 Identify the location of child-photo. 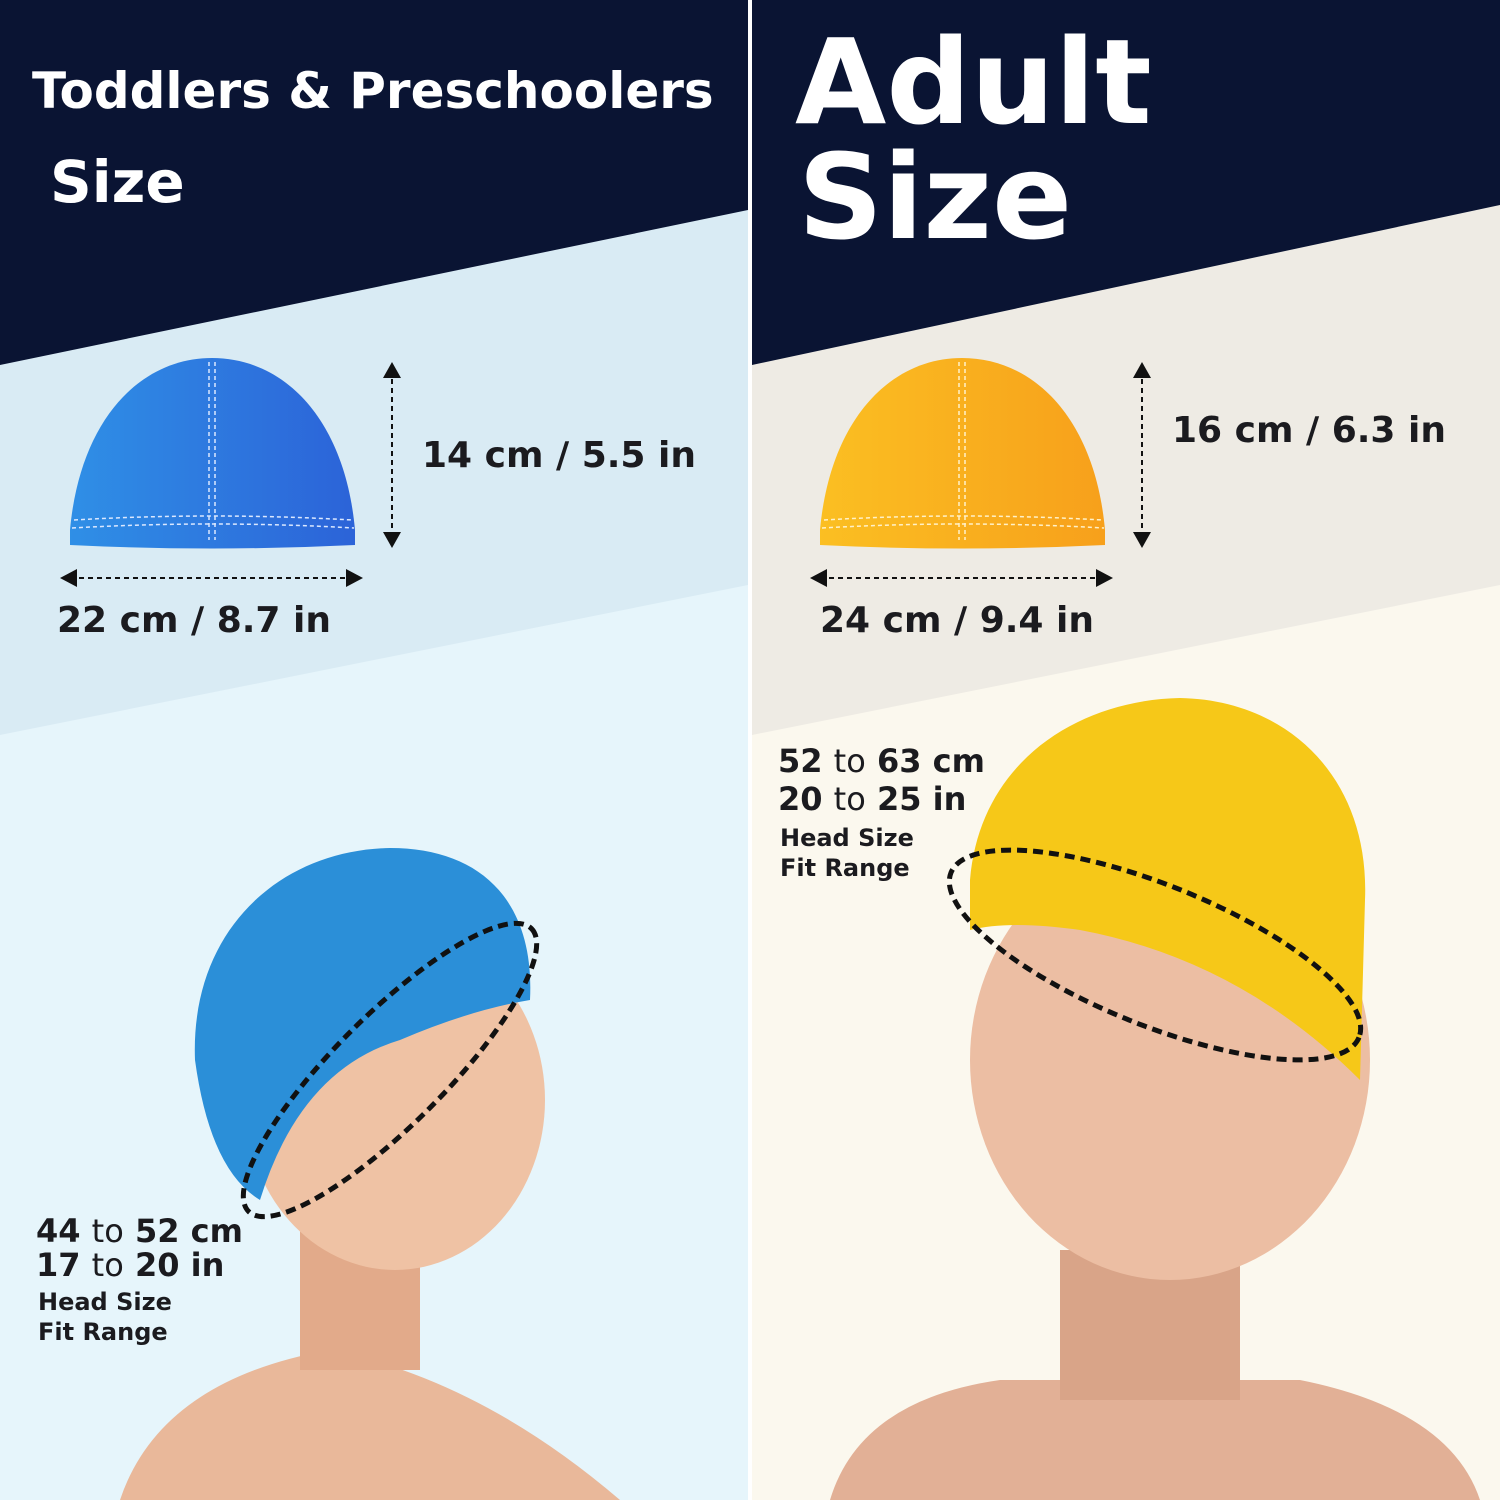
(370, 1174).